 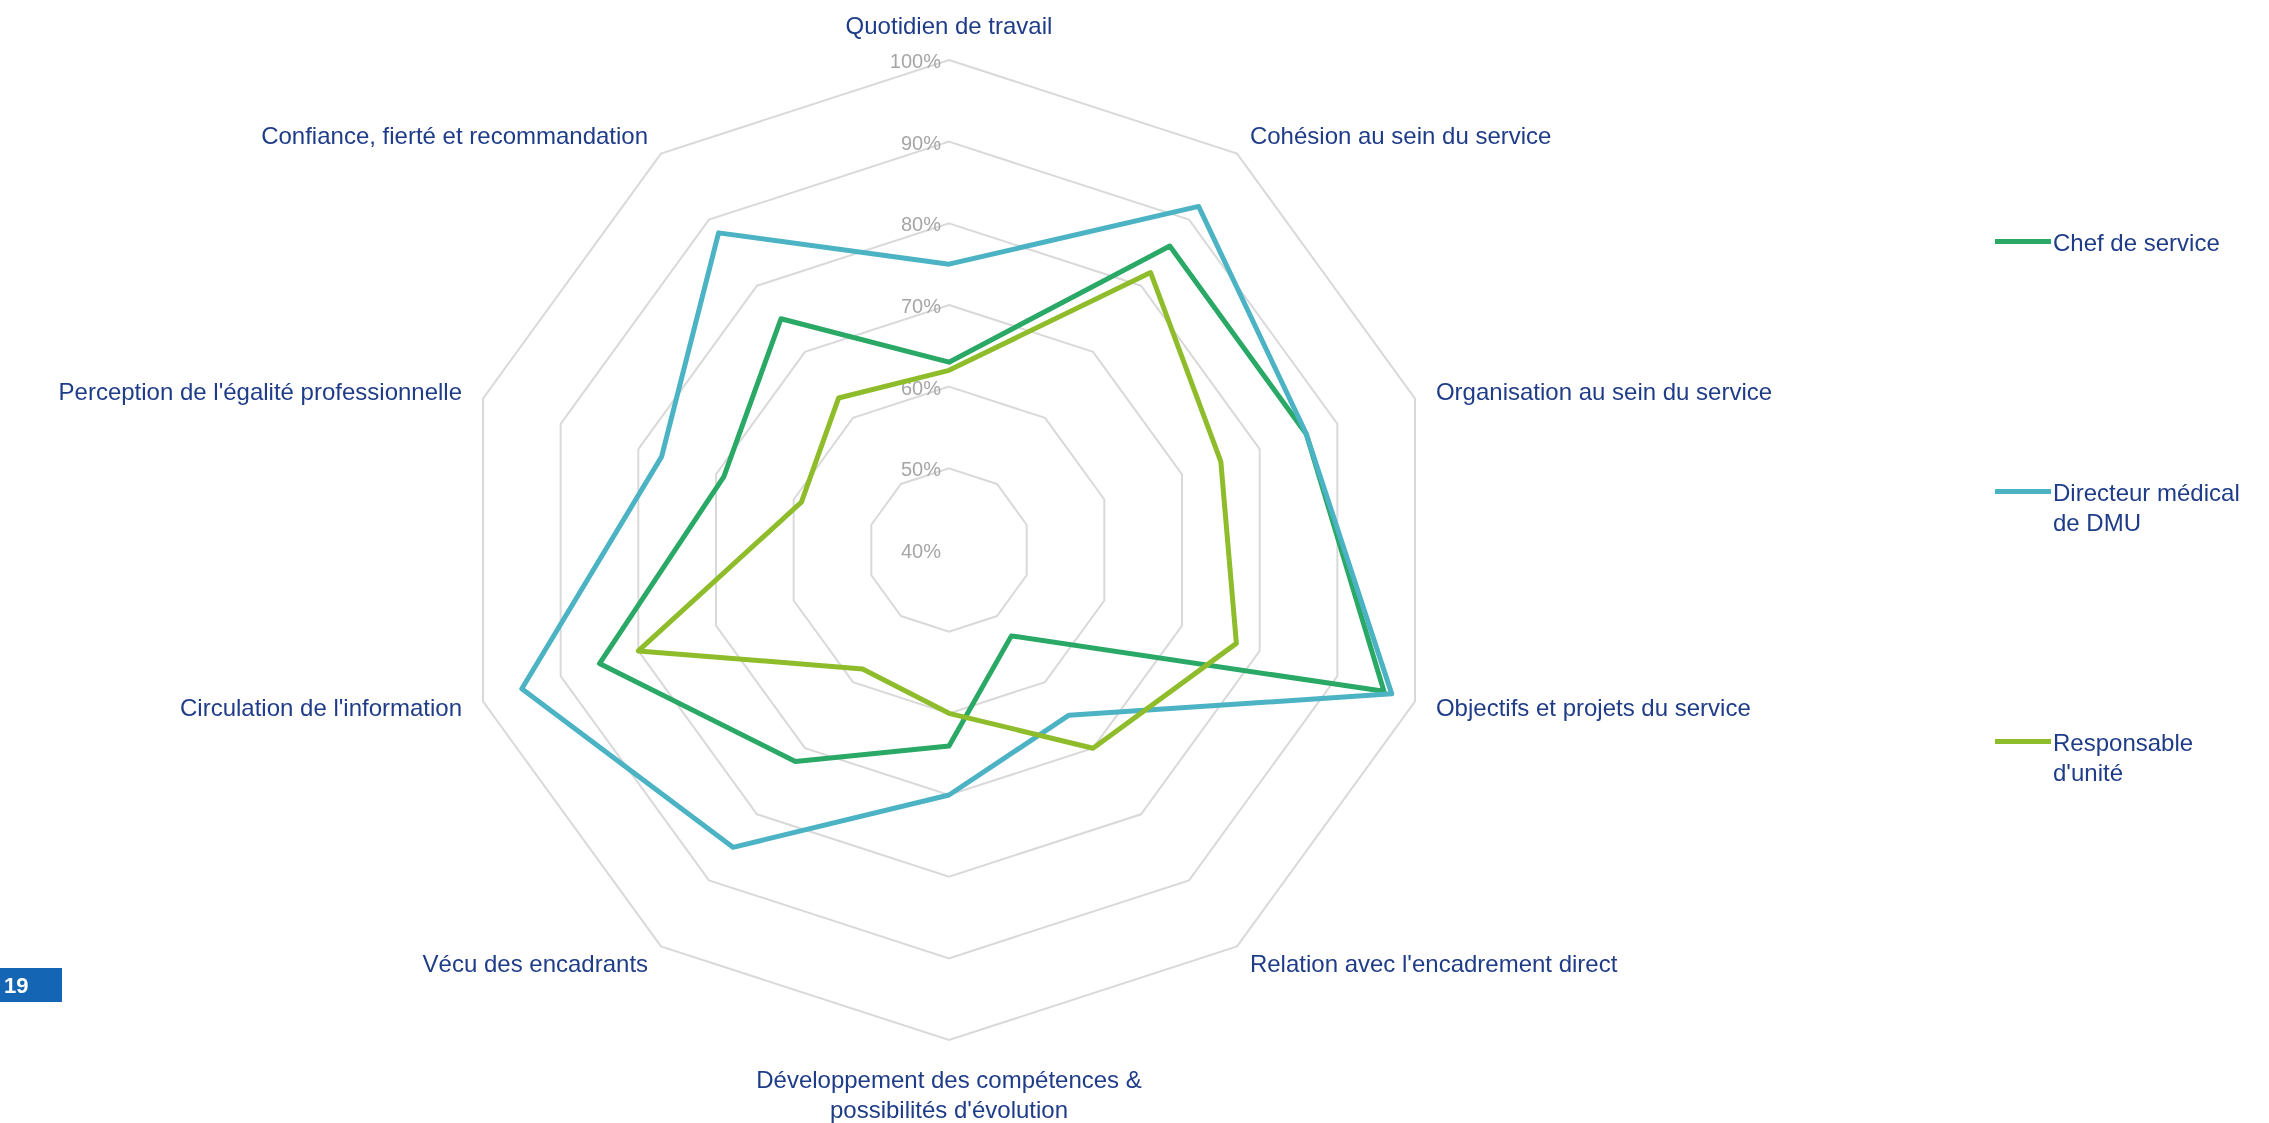 I want to click on spoke-label: Circulation de l'information, so click(x=321, y=708).